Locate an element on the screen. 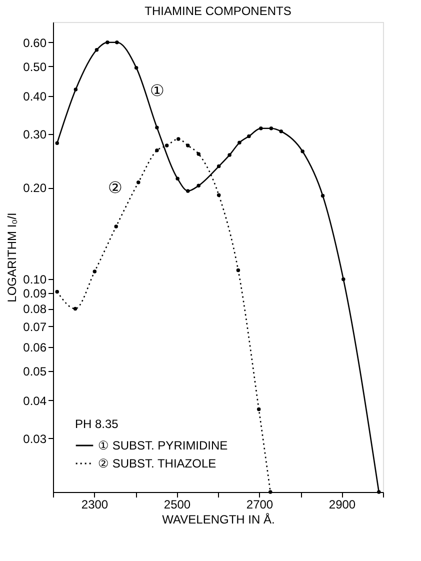 The height and width of the screenshot is (561, 421). y-tick-label: 0.20 is located at coordinates (35, 188).